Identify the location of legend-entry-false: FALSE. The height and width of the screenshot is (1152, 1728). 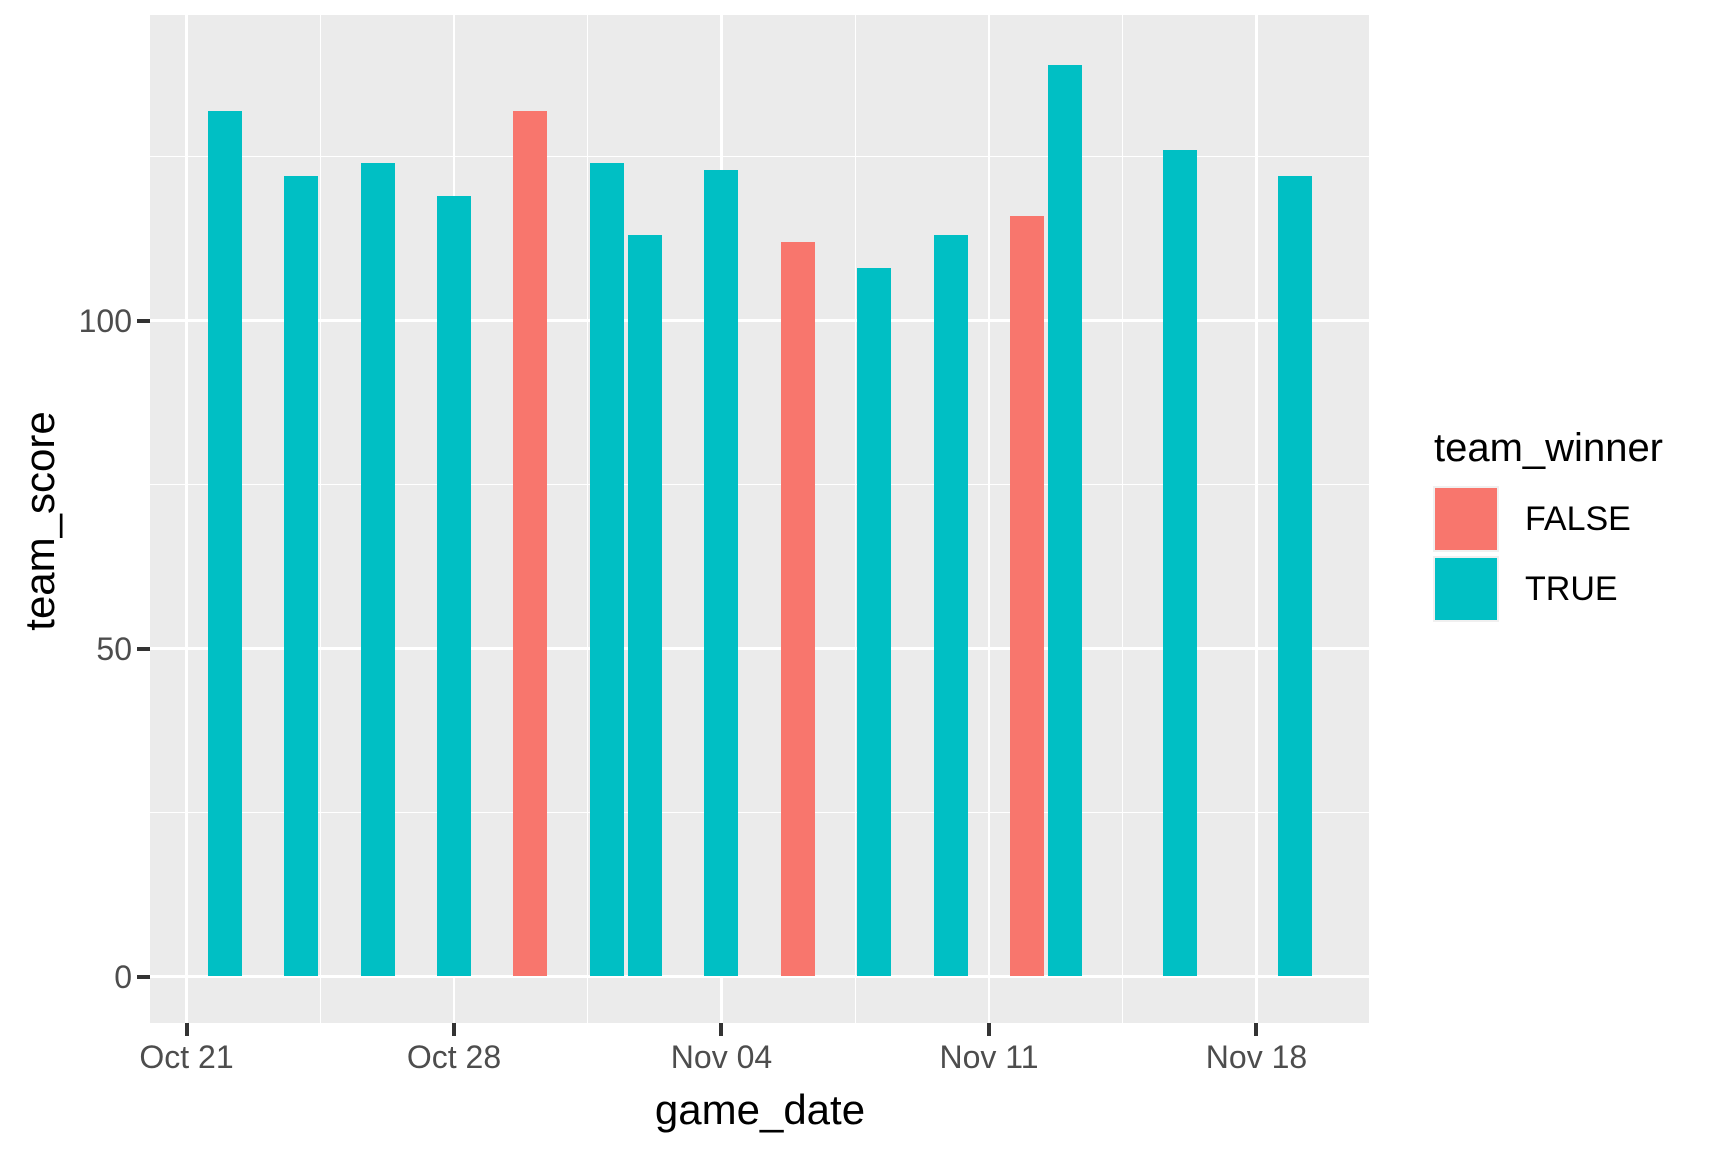
(1548, 519).